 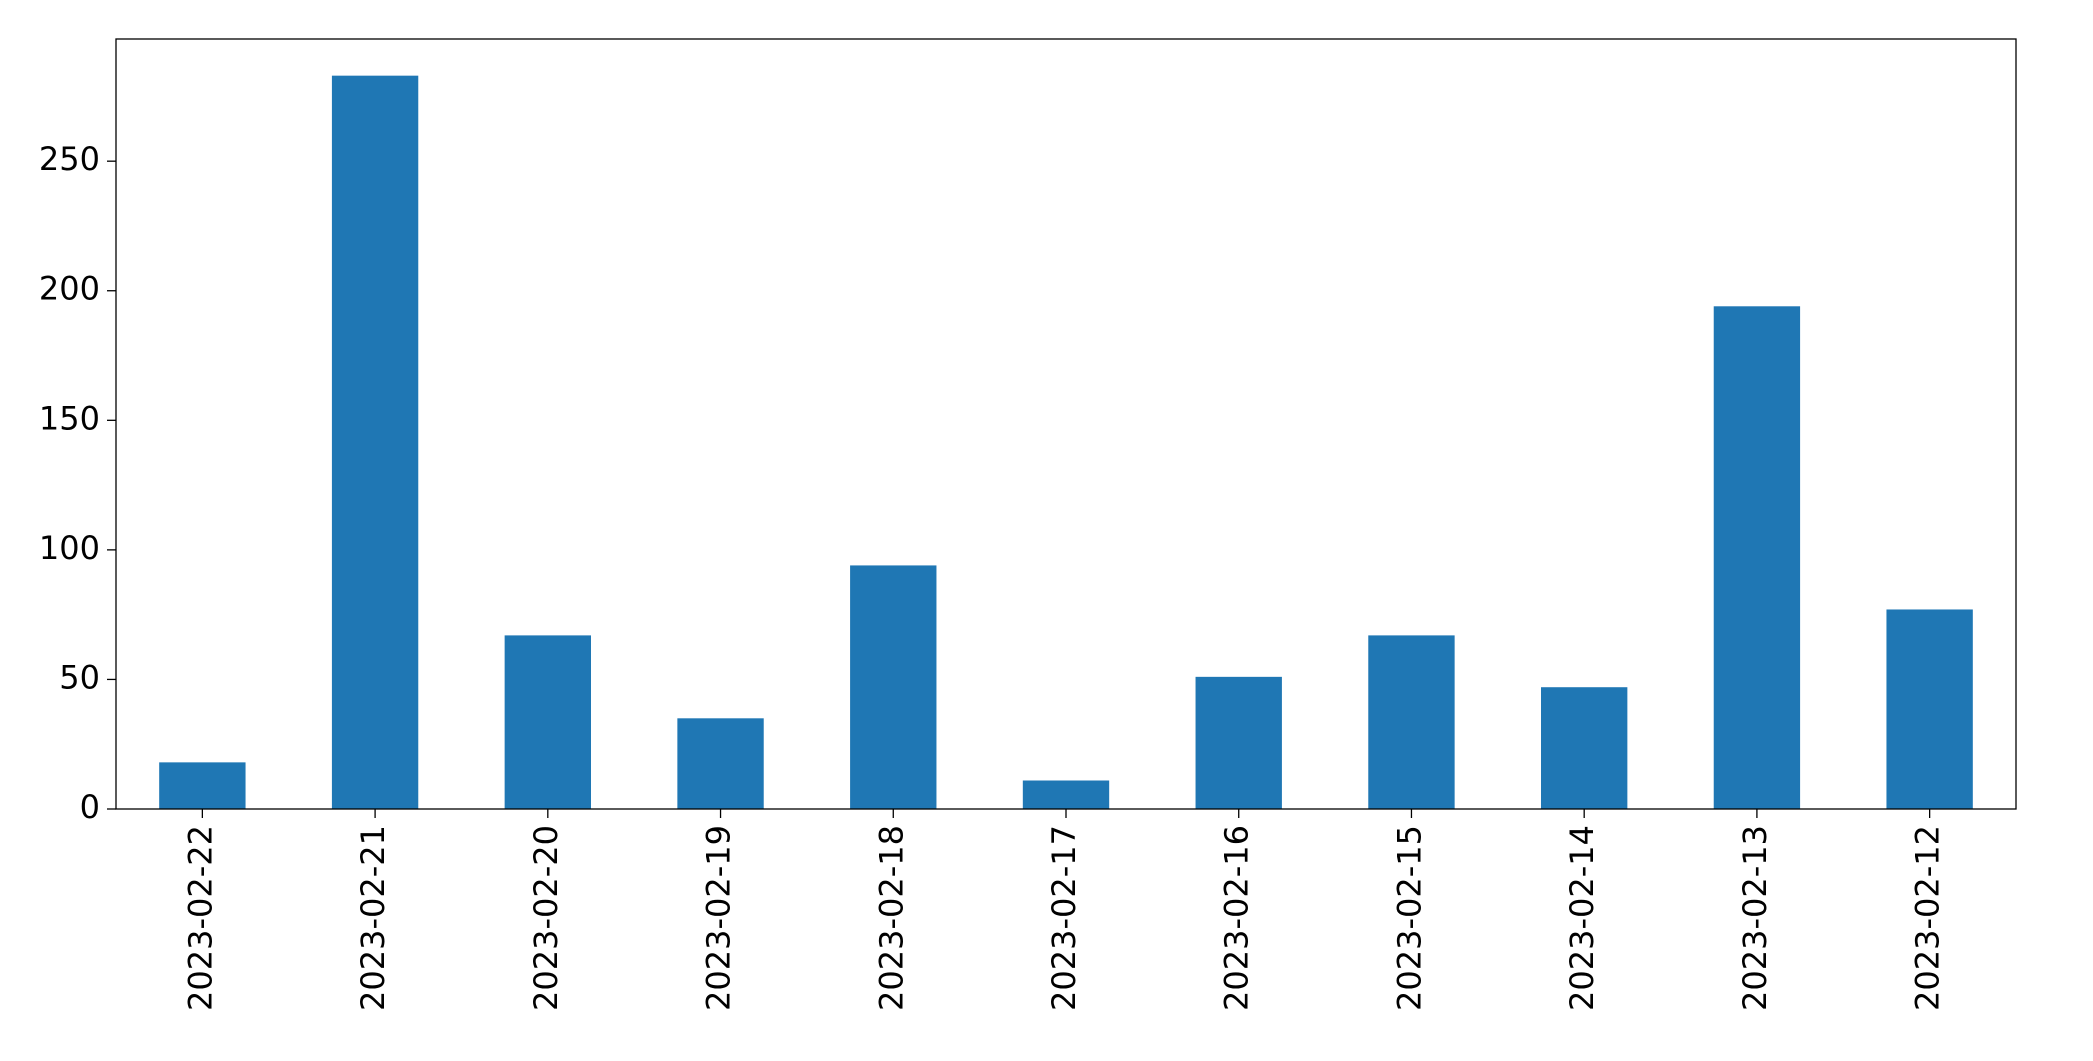 I want to click on x-tick-label: 2023-02-15, so click(x=1409, y=918).